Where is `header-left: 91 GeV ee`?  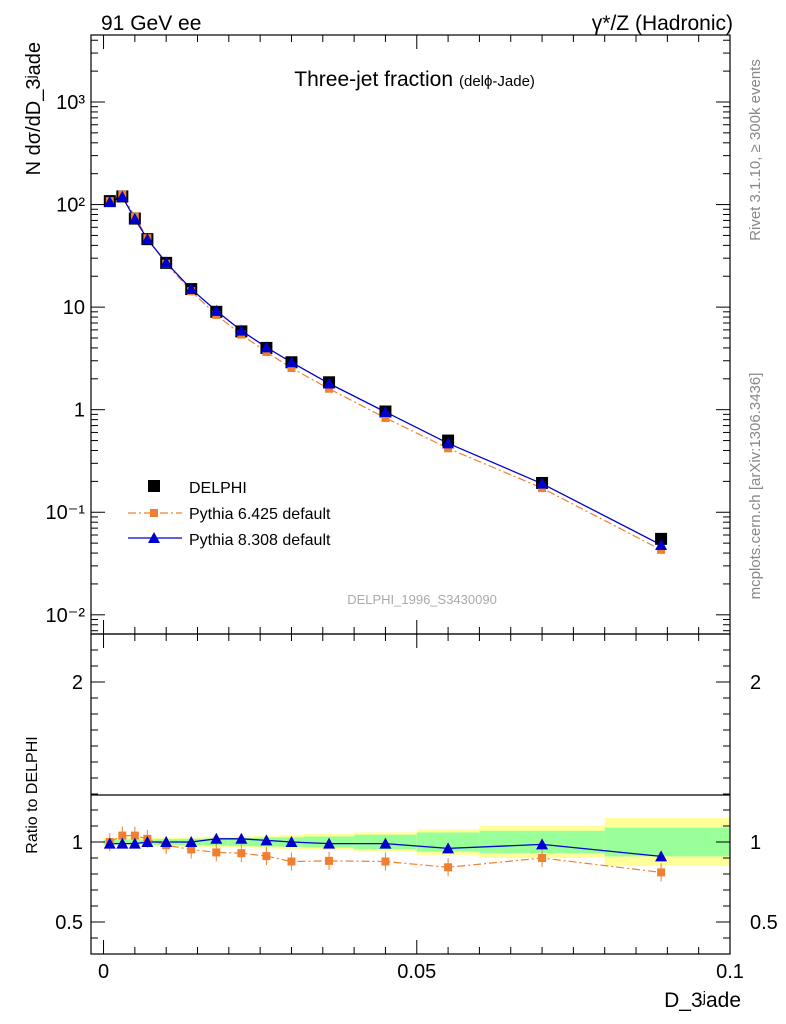
header-left: 91 GeV ee is located at coordinates (151, 23).